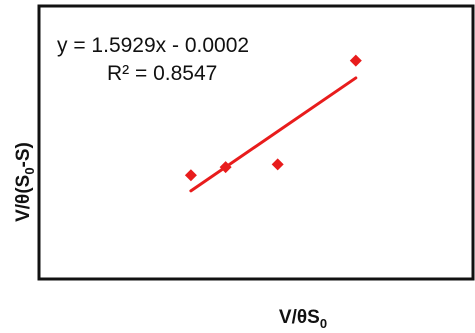 Image resolution: width=475 pixels, height=333 pixels. What do you see at coordinates (299, 317) in the screenshot?
I see `x-axis-title-main: V/θS` at bounding box center [299, 317].